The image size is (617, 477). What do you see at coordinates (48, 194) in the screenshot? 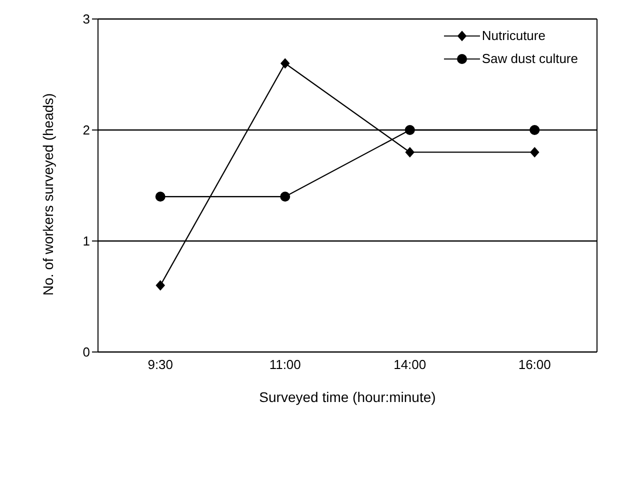
I see `y-axis-title: No. of workers surveyed (heads)` at bounding box center [48, 194].